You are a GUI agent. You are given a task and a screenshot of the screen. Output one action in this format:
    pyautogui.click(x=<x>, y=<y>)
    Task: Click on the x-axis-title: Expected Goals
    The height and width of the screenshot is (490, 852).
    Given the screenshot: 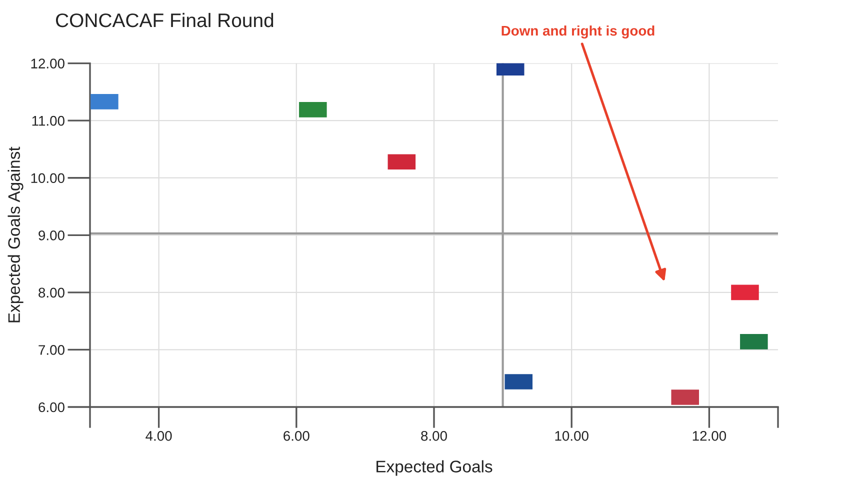 What is the action you would take?
    pyautogui.click(x=434, y=468)
    